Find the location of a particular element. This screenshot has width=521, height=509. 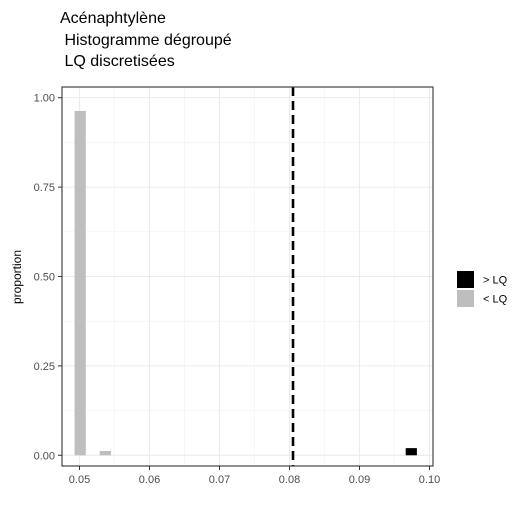

x-tick-label: 0.08 is located at coordinates (289, 480).